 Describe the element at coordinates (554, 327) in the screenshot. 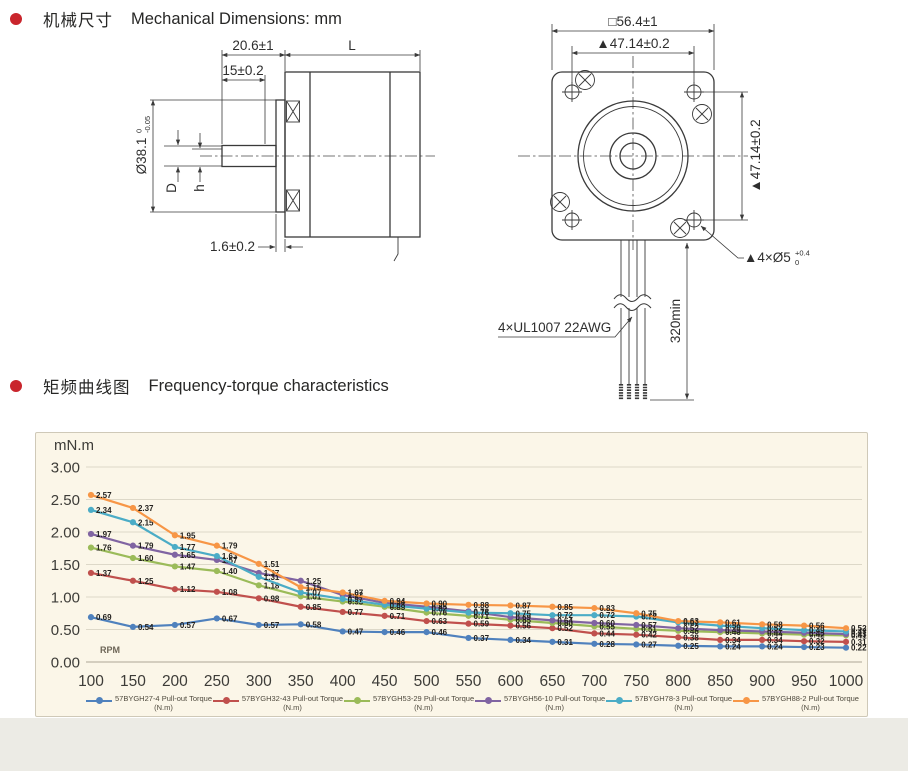

I see `wire-spec-label: 4×UL1007 22AWG` at that location.